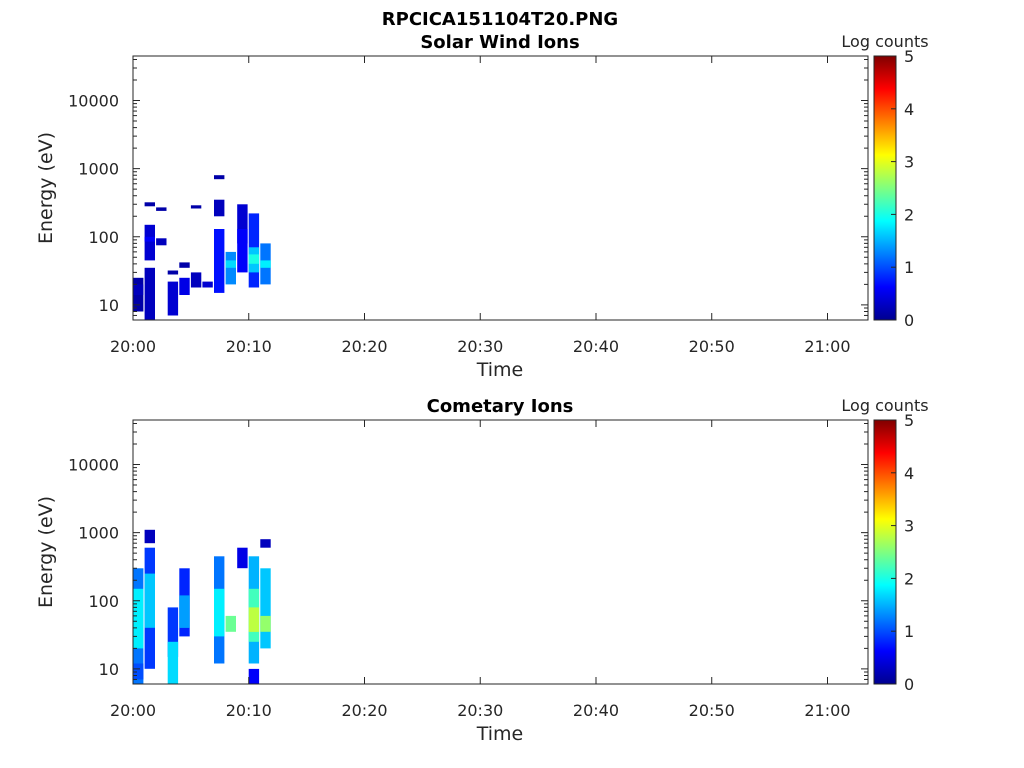 The width and height of the screenshot is (1024, 768). I want to click on panel-title: Cometary Ions, so click(500, 406).